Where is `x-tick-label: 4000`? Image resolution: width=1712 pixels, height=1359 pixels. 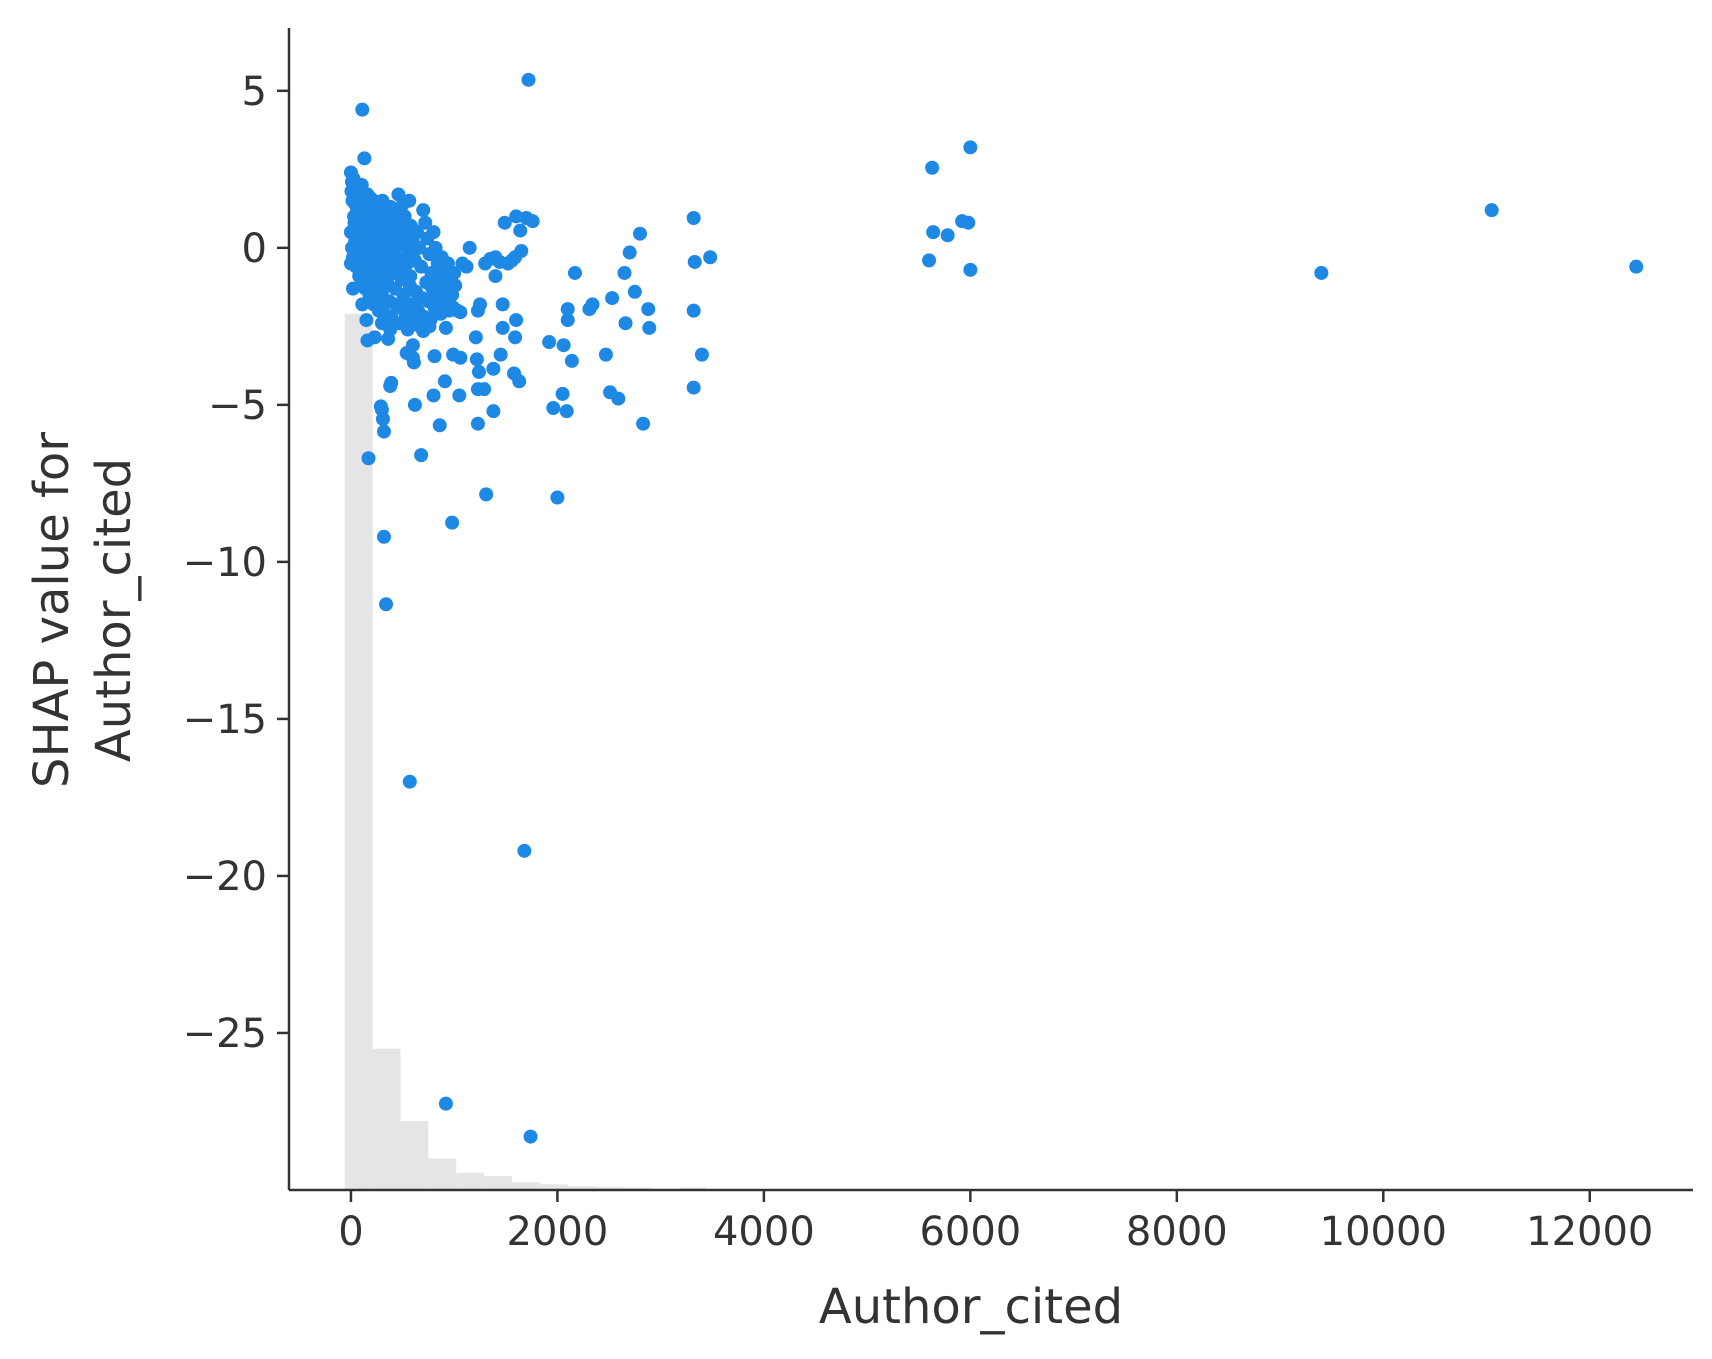 x-tick-label: 4000 is located at coordinates (764, 1232).